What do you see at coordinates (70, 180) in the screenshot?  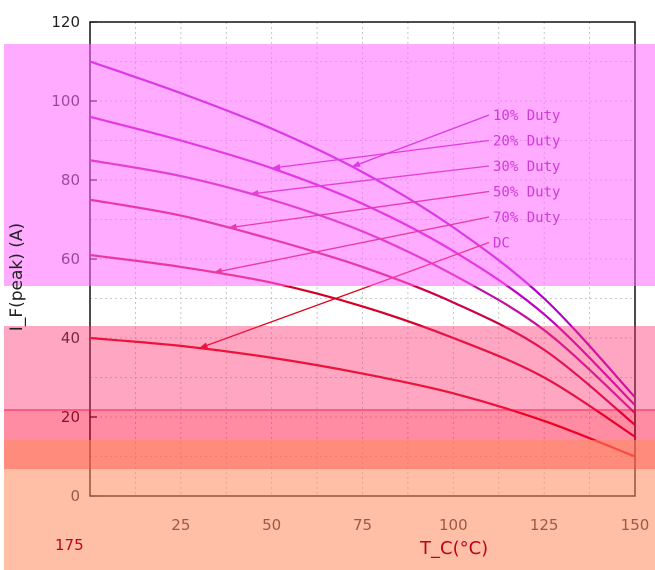 I see `y-tick-label: 80` at bounding box center [70, 180].